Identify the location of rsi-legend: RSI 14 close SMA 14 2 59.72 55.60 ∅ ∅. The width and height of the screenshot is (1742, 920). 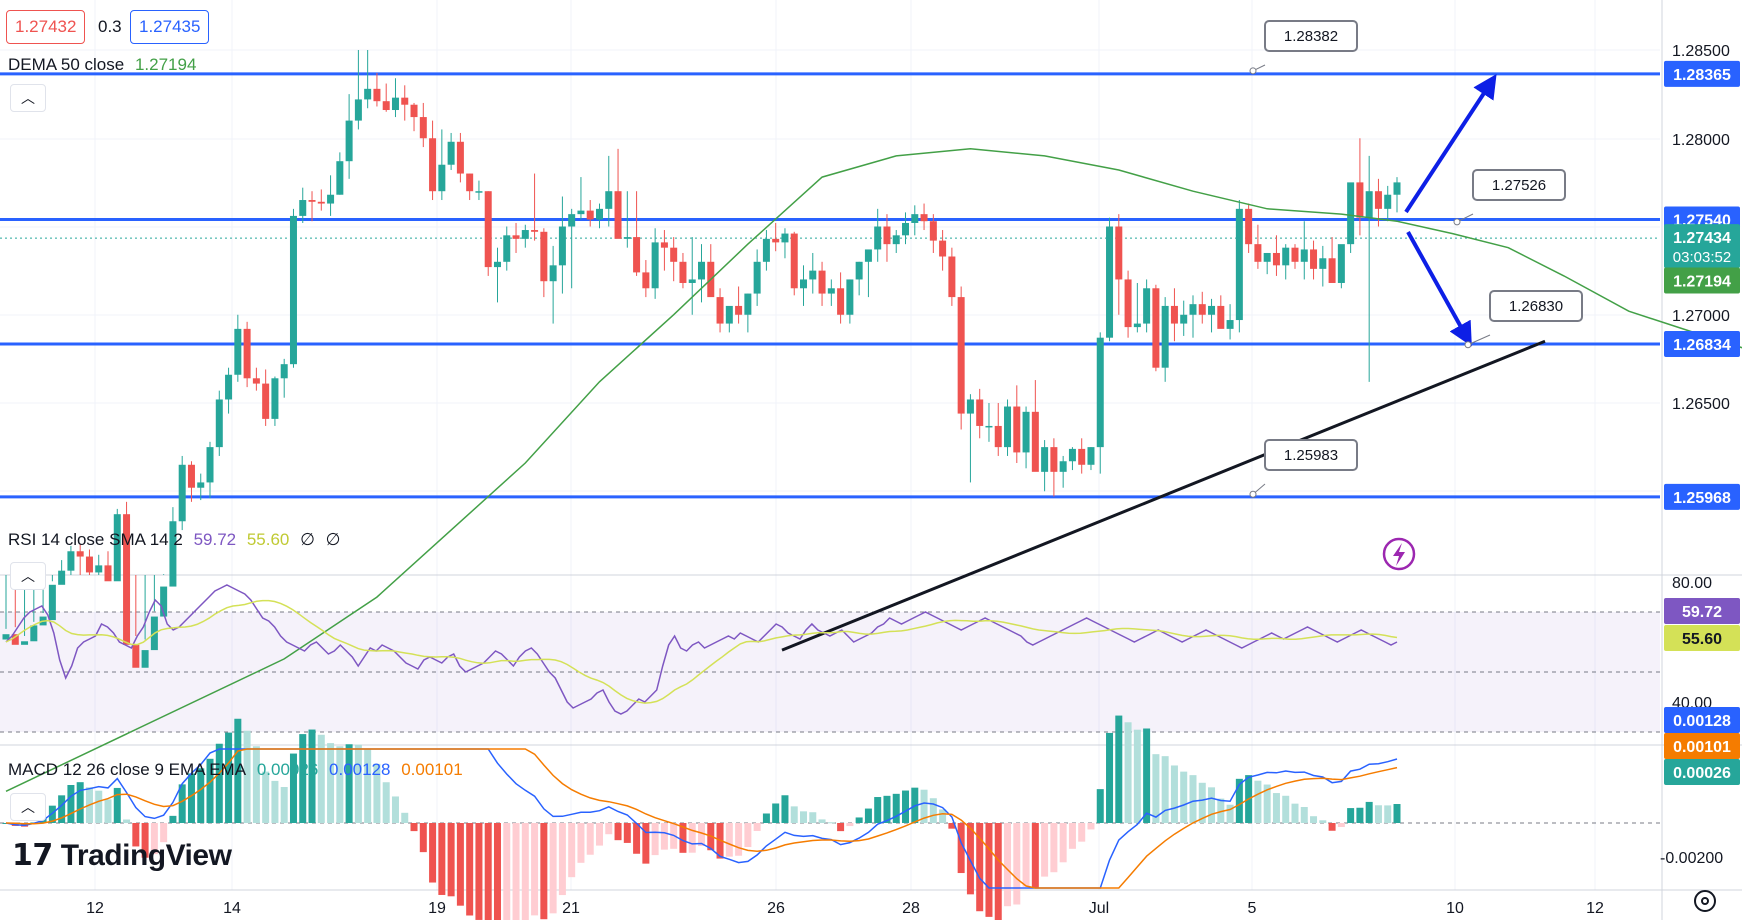
(177, 540).